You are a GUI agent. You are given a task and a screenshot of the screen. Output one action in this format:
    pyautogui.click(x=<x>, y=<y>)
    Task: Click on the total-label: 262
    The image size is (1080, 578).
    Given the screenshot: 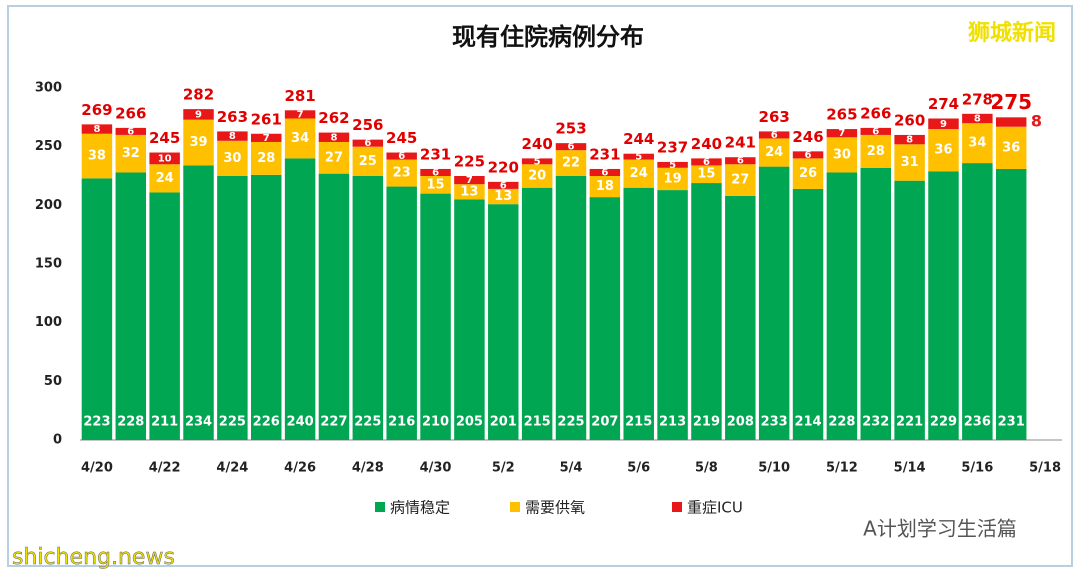 What is the action you would take?
    pyautogui.click(x=333, y=118)
    